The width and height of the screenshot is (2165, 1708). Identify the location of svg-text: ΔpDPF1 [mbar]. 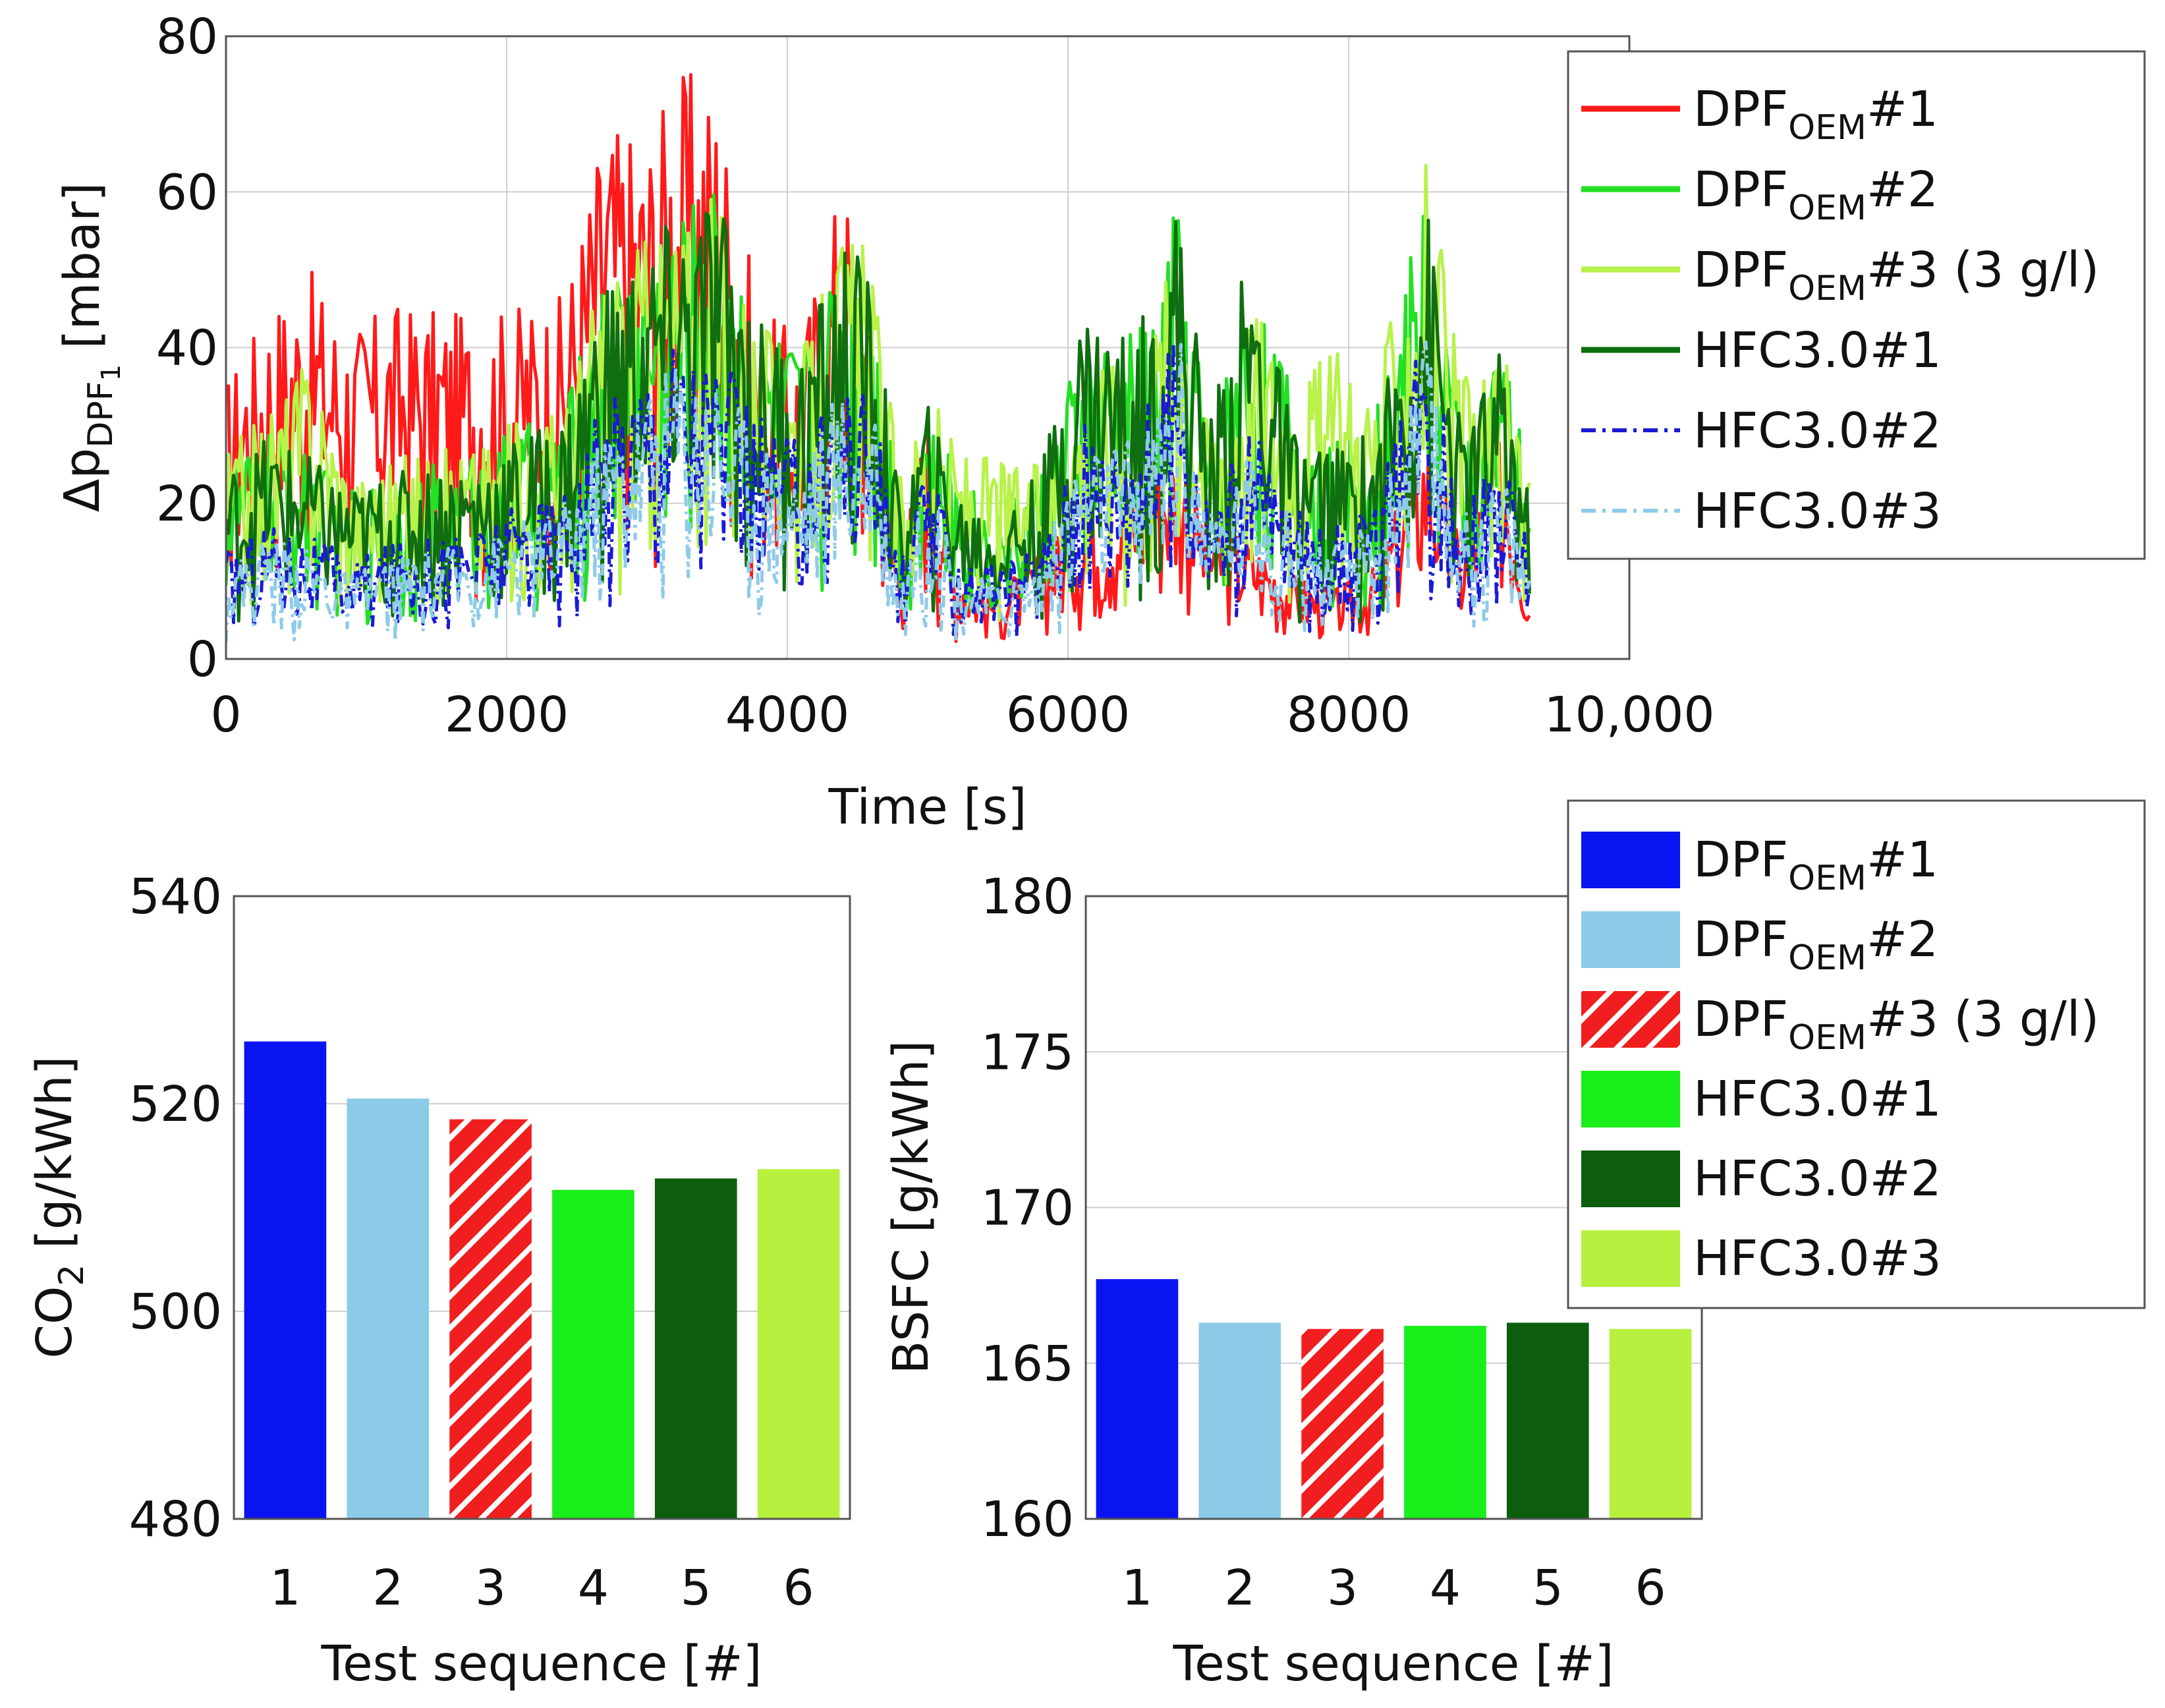
(91, 347).